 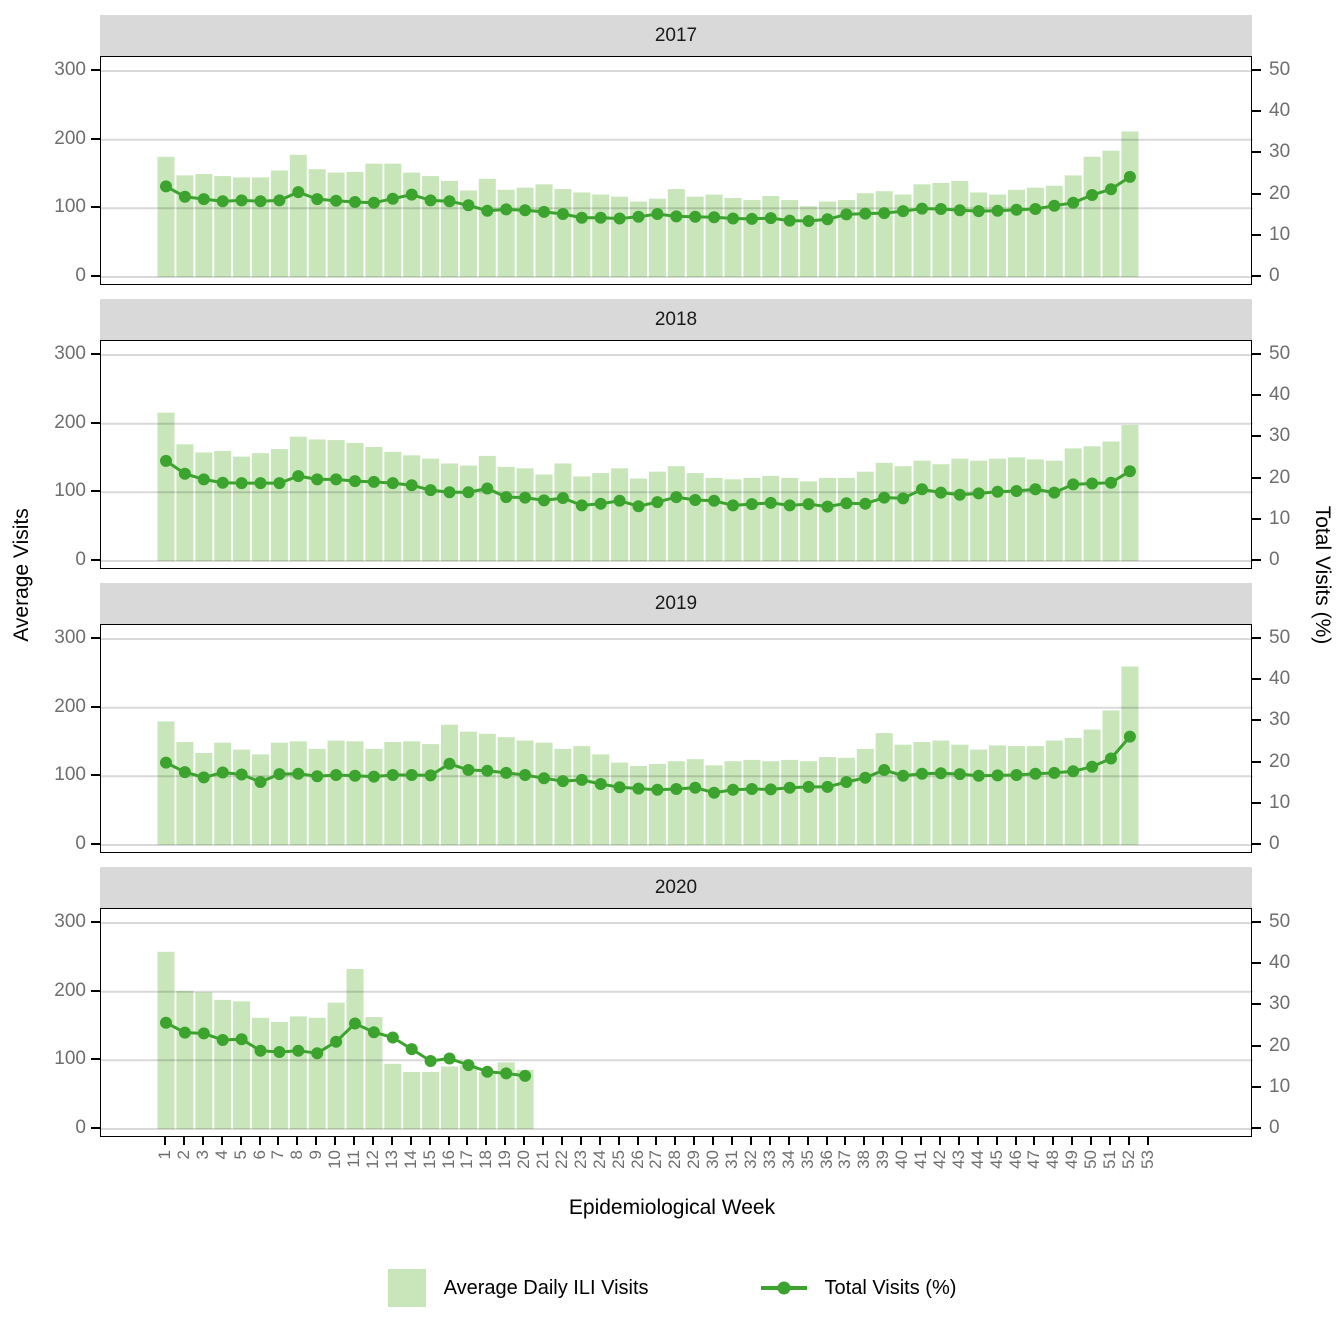 What do you see at coordinates (70, 706) in the screenshot?
I see `left-tick-label-2019-200: 200` at bounding box center [70, 706].